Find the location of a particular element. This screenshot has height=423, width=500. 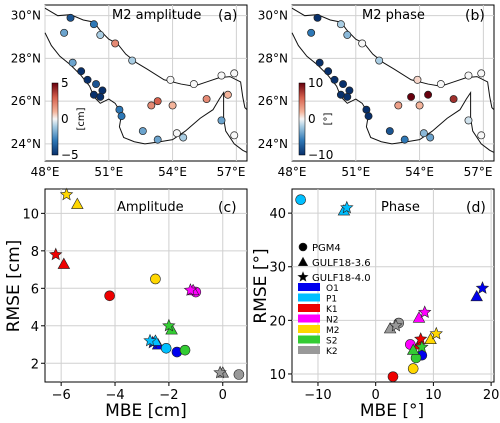

x-tick-label: 54°E is located at coordinates (172, 172).